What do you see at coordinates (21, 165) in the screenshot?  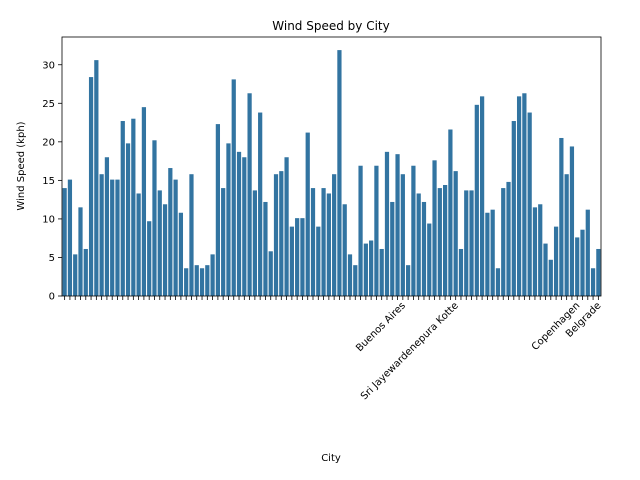 I see `y-axis-label: Wind Speed (kph)` at bounding box center [21, 165].